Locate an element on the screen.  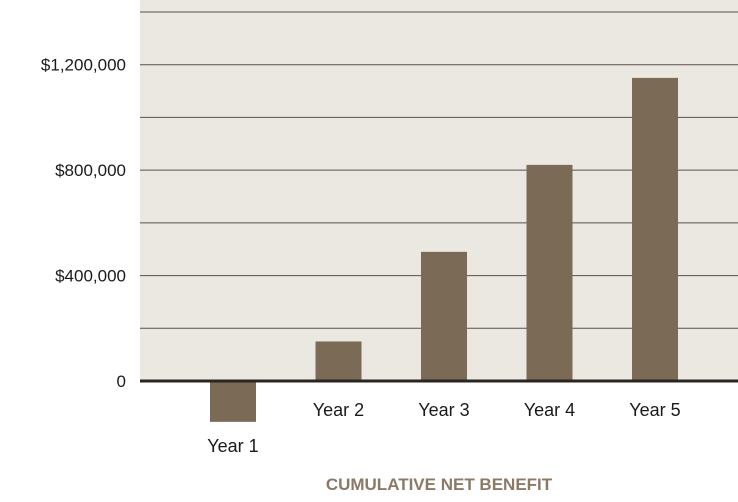
x-tick-label: Year 1 is located at coordinates (232, 446).